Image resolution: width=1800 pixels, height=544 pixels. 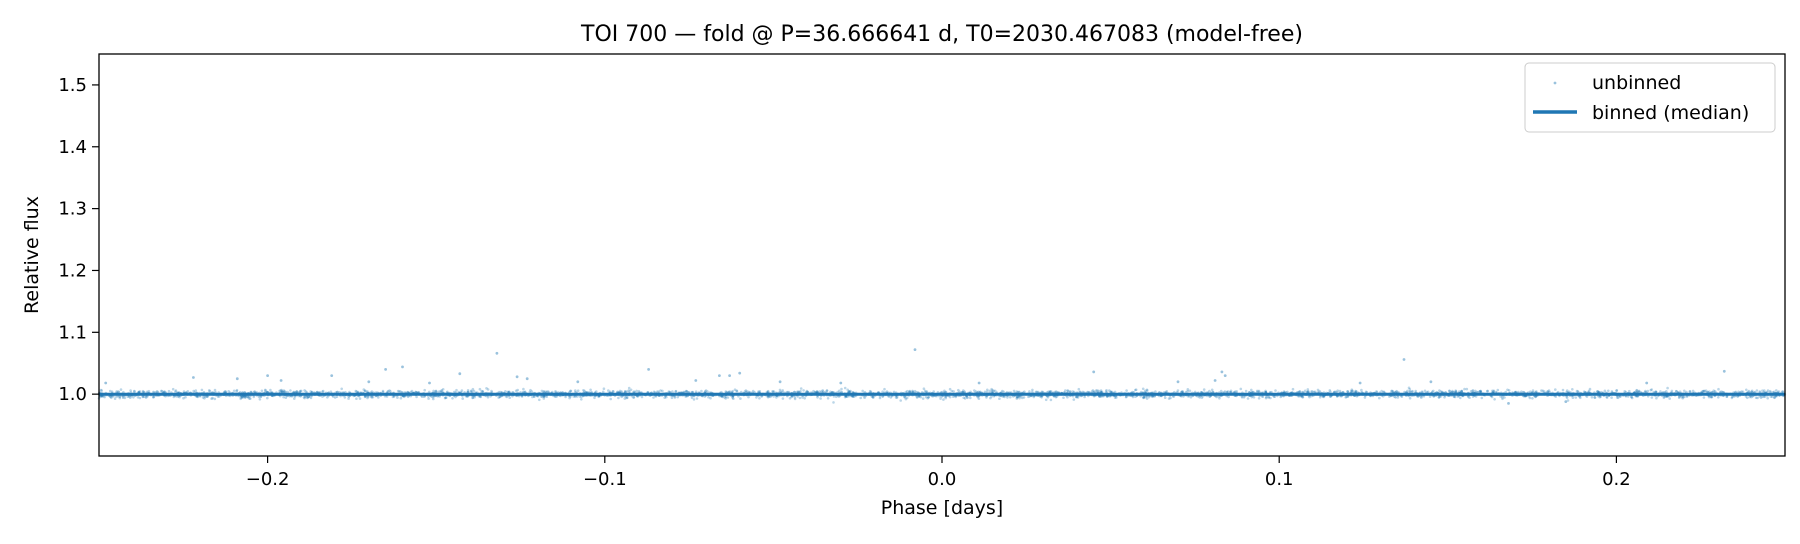 I want to click on y-axis-label: Relative flux, so click(x=32, y=255).